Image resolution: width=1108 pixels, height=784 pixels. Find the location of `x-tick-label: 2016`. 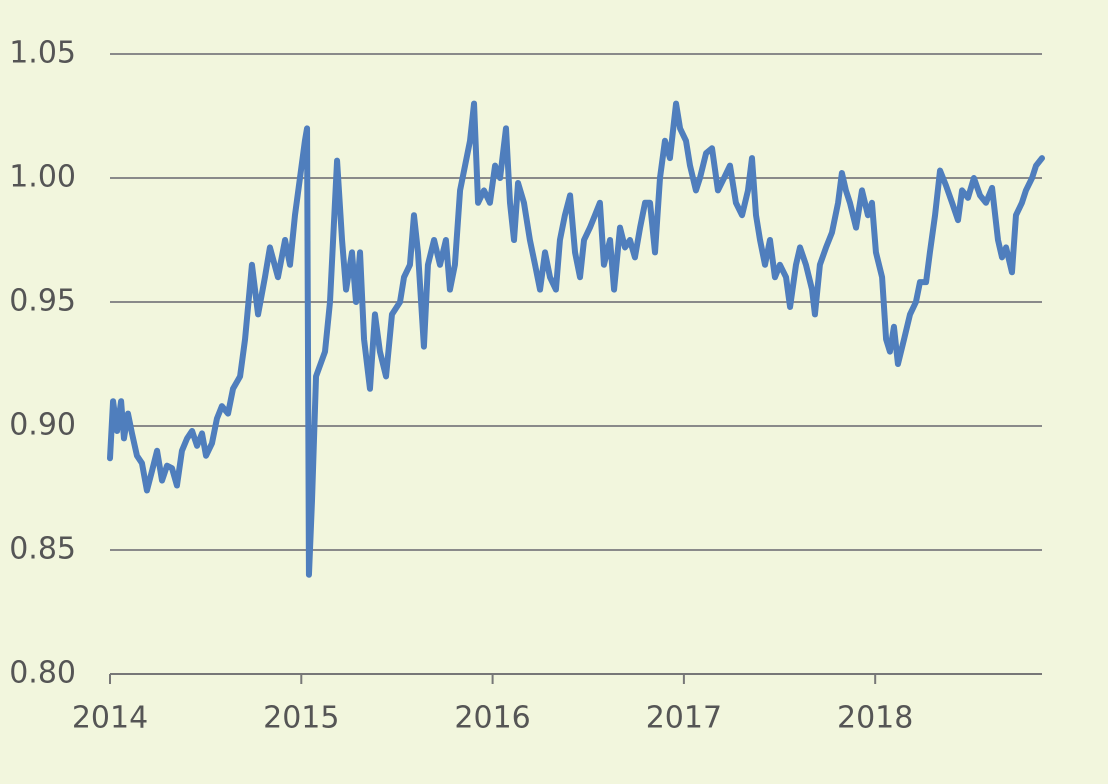

x-tick-label: 2016 is located at coordinates (492, 718).